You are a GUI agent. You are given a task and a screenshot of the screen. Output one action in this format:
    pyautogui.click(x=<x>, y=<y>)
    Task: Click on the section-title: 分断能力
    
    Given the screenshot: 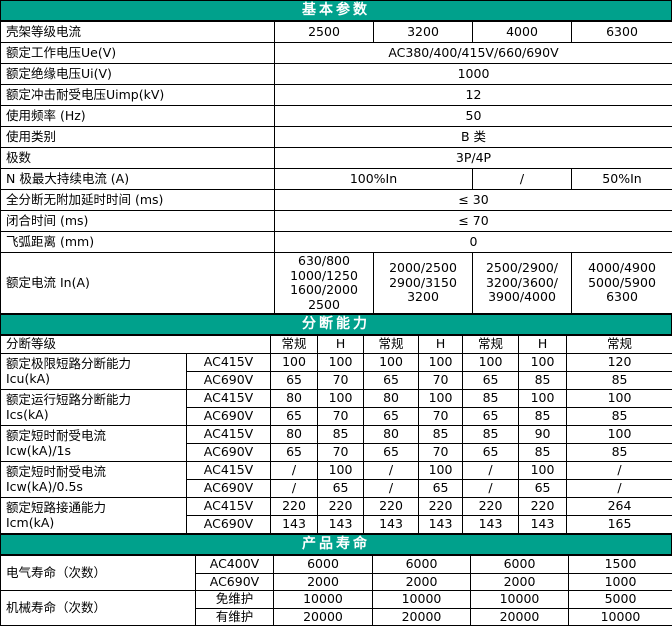 What is the action you would take?
    pyautogui.click(x=336, y=324)
    